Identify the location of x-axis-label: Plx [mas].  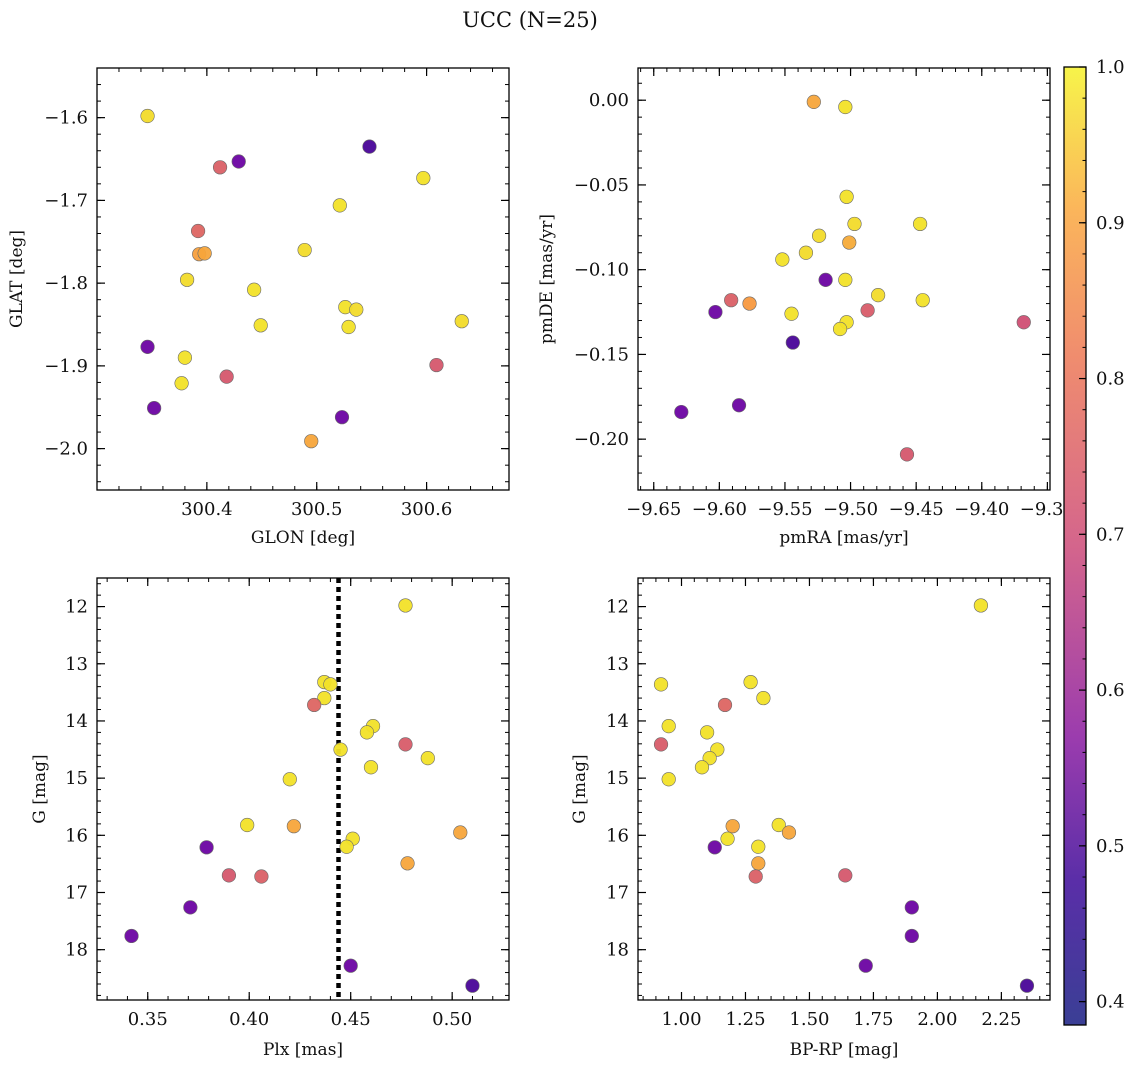
(303, 1050).